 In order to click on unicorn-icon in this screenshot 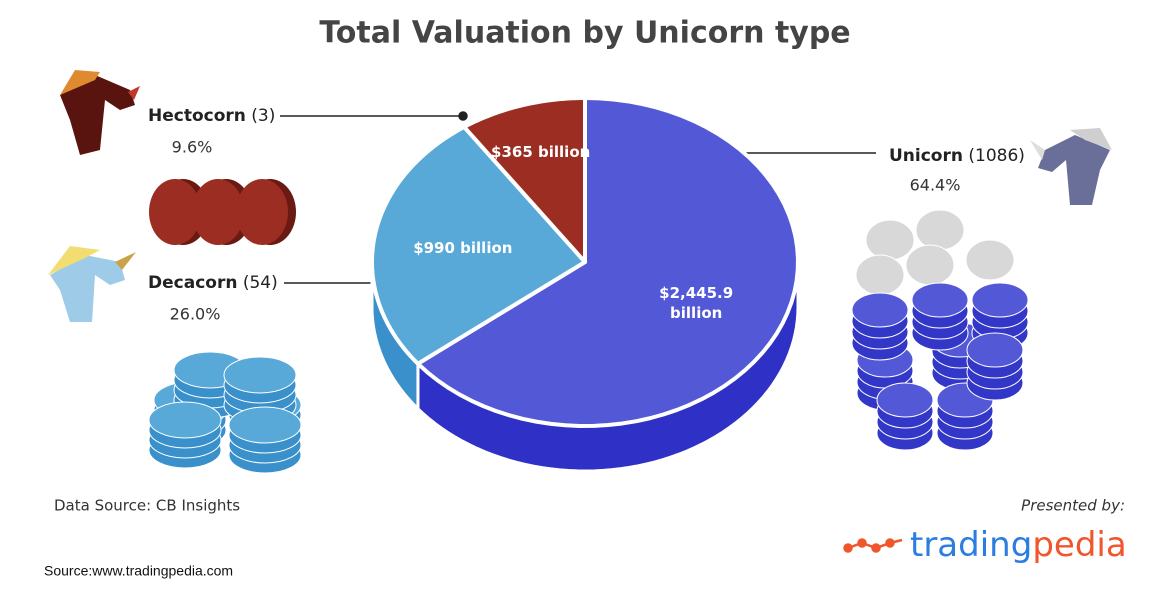, I will do `click(1071, 166)`.